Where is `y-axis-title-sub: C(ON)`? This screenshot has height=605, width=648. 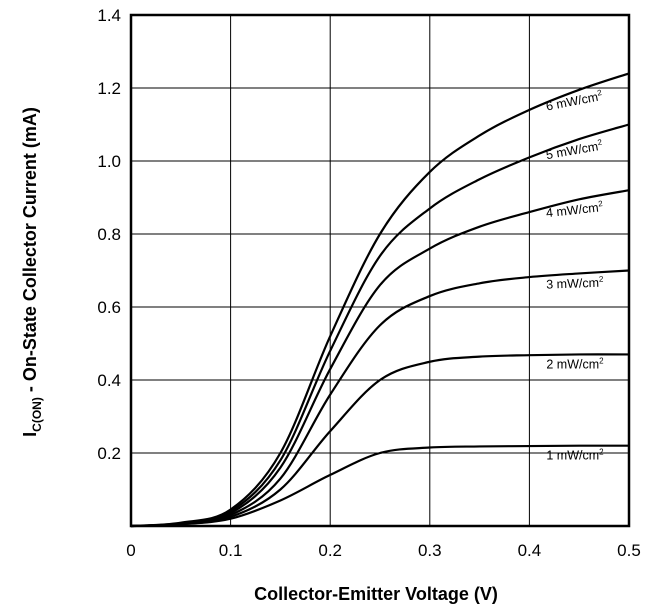
y-axis-title-sub: C(ON) is located at coordinates (37, 414).